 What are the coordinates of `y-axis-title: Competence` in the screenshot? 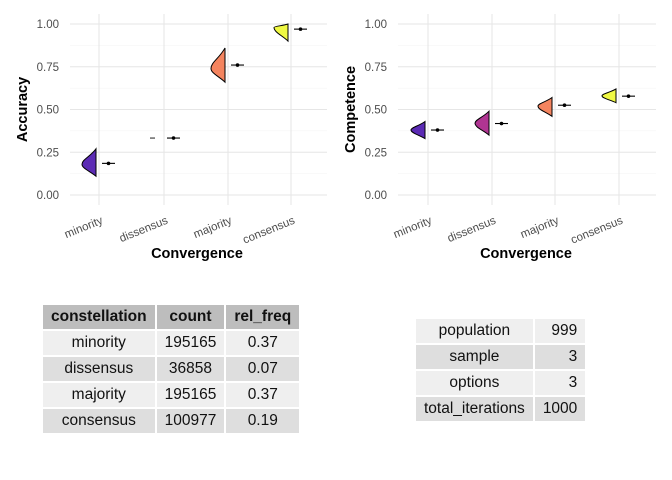 It's located at (351, 109).